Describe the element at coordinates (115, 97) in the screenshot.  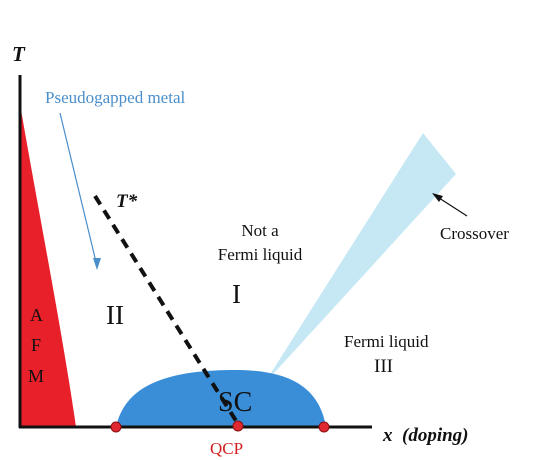
I see `pseudogap-metal-label: Pseudogapped metal` at that location.